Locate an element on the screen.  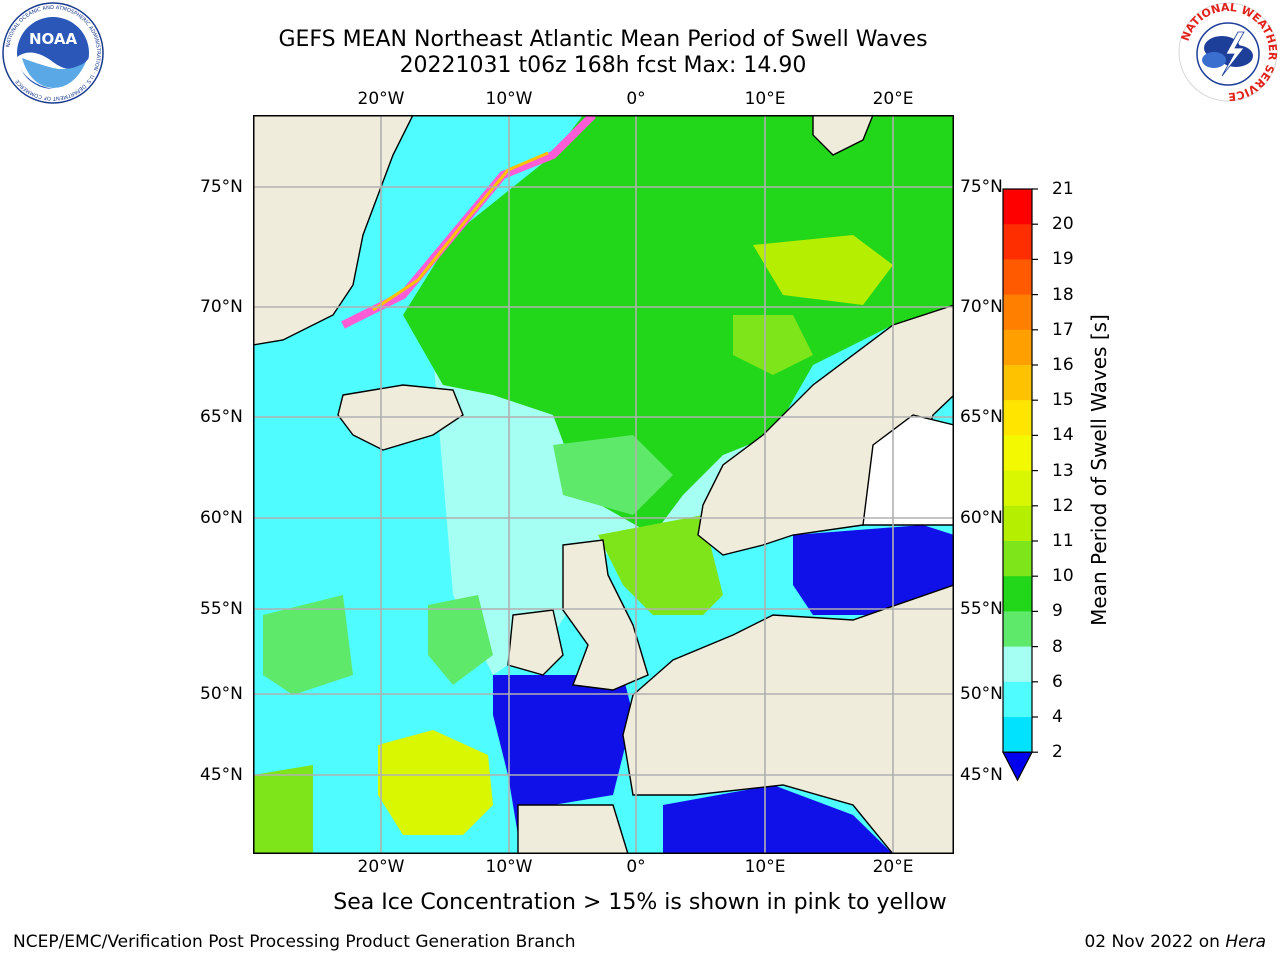
continental-europe is located at coordinates (788, 719).